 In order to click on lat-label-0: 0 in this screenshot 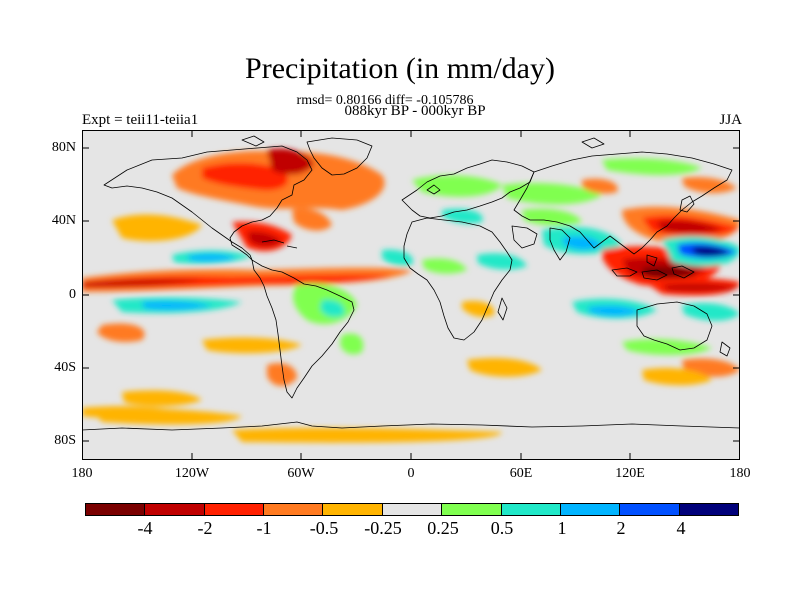, I will do `click(72, 294)`.